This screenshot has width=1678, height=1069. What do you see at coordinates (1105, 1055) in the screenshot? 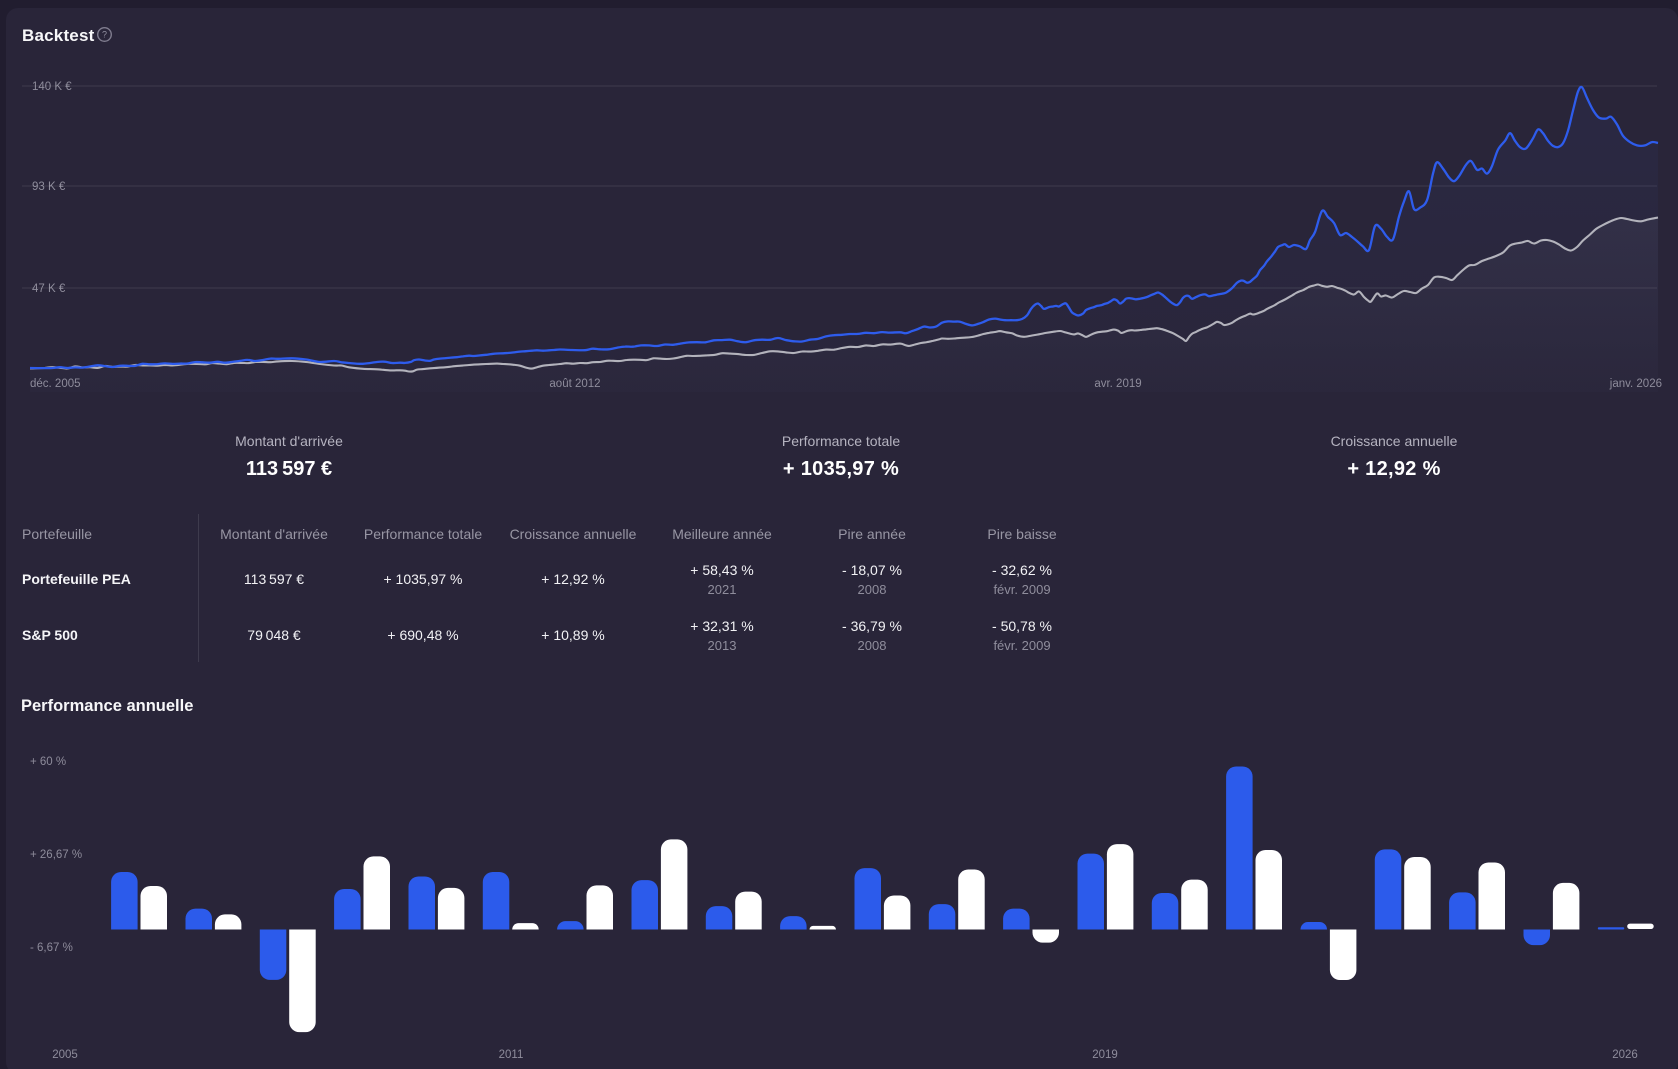
I see `svg-text: 2019` at bounding box center [1105, 1055].